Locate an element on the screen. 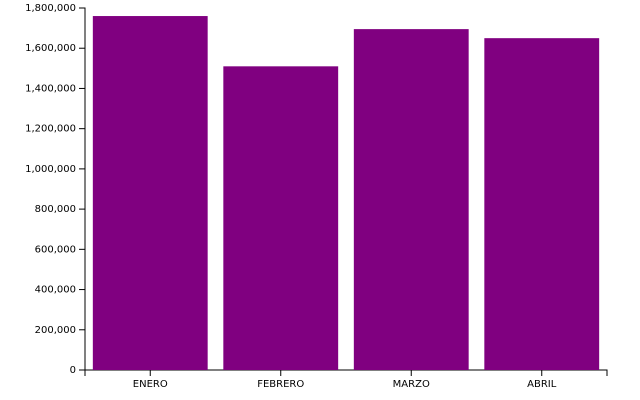 This screenshot has height=400, width=640. y-axis is located at coordinates (82, 189).